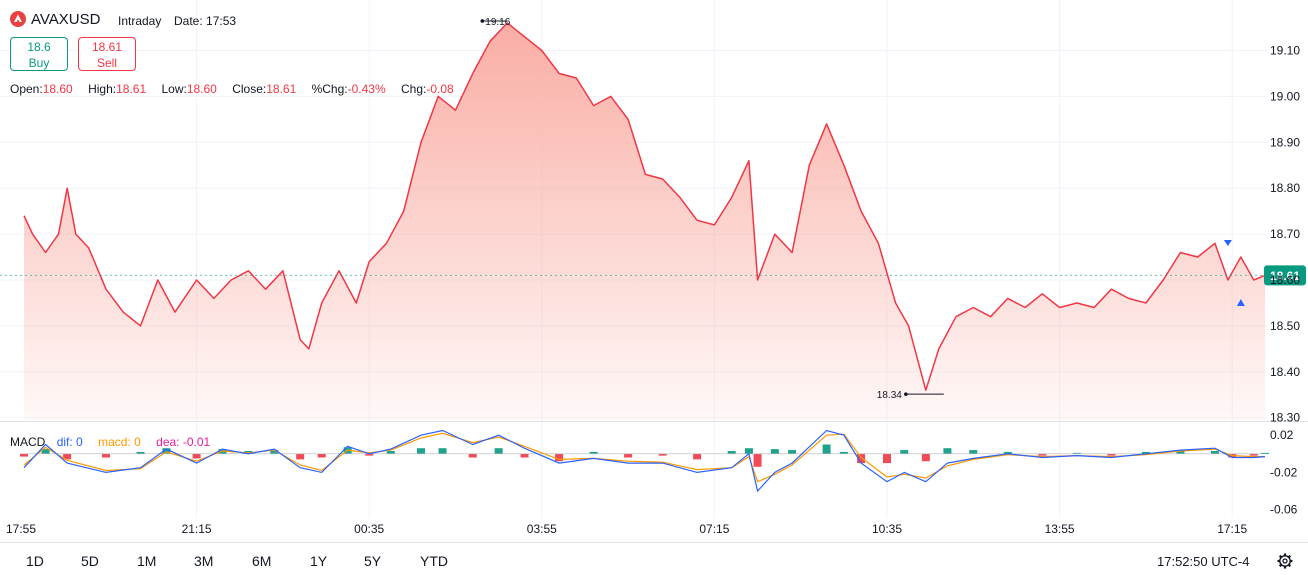  I want to click on macd-label: macd:, so click(114, 442).